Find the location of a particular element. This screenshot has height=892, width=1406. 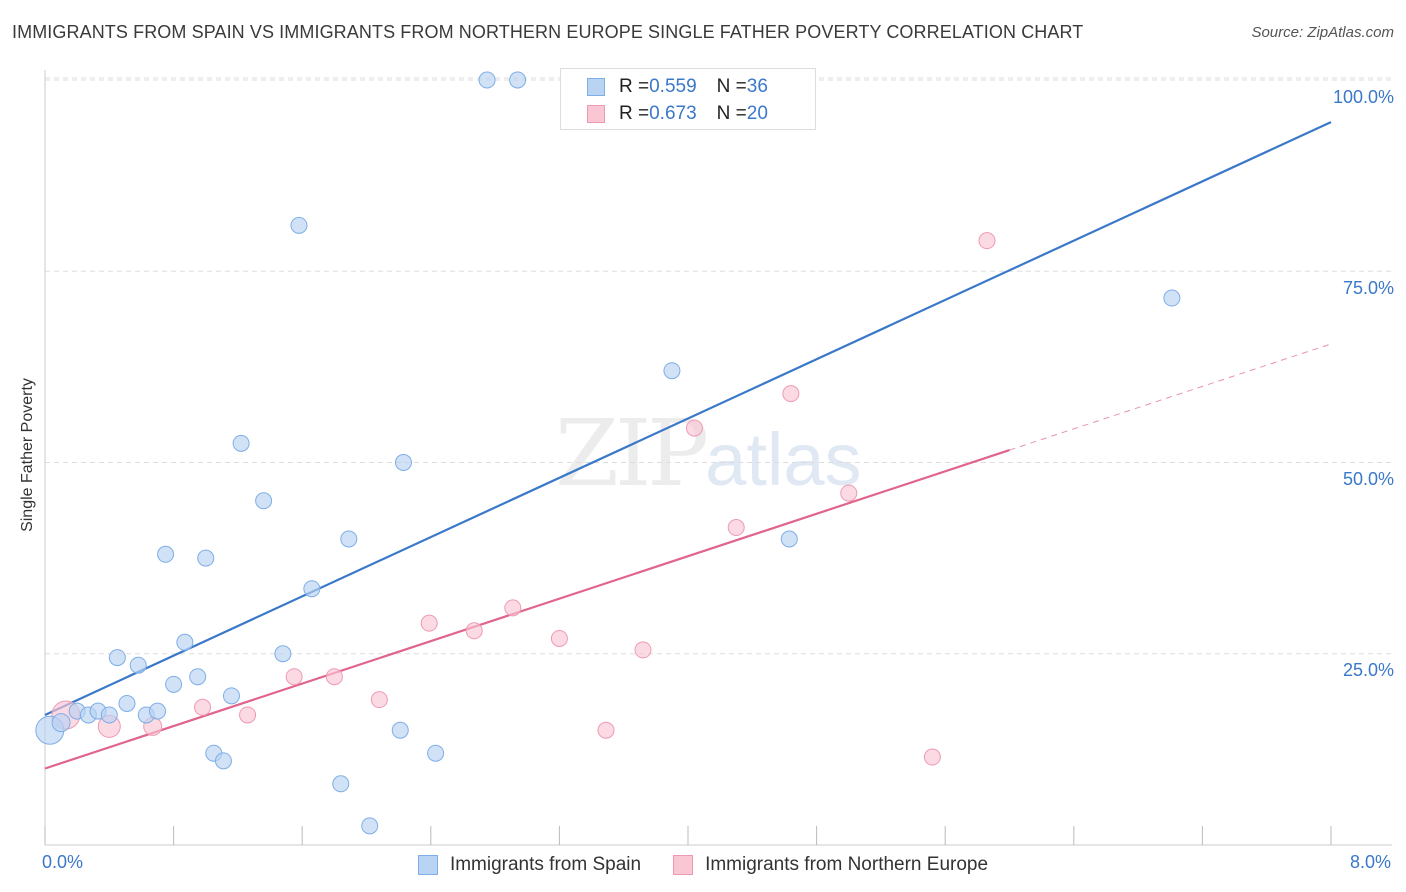

legend-item-northern-europe: Immigrants from Northern Europe is located at coordinates (830, 865).